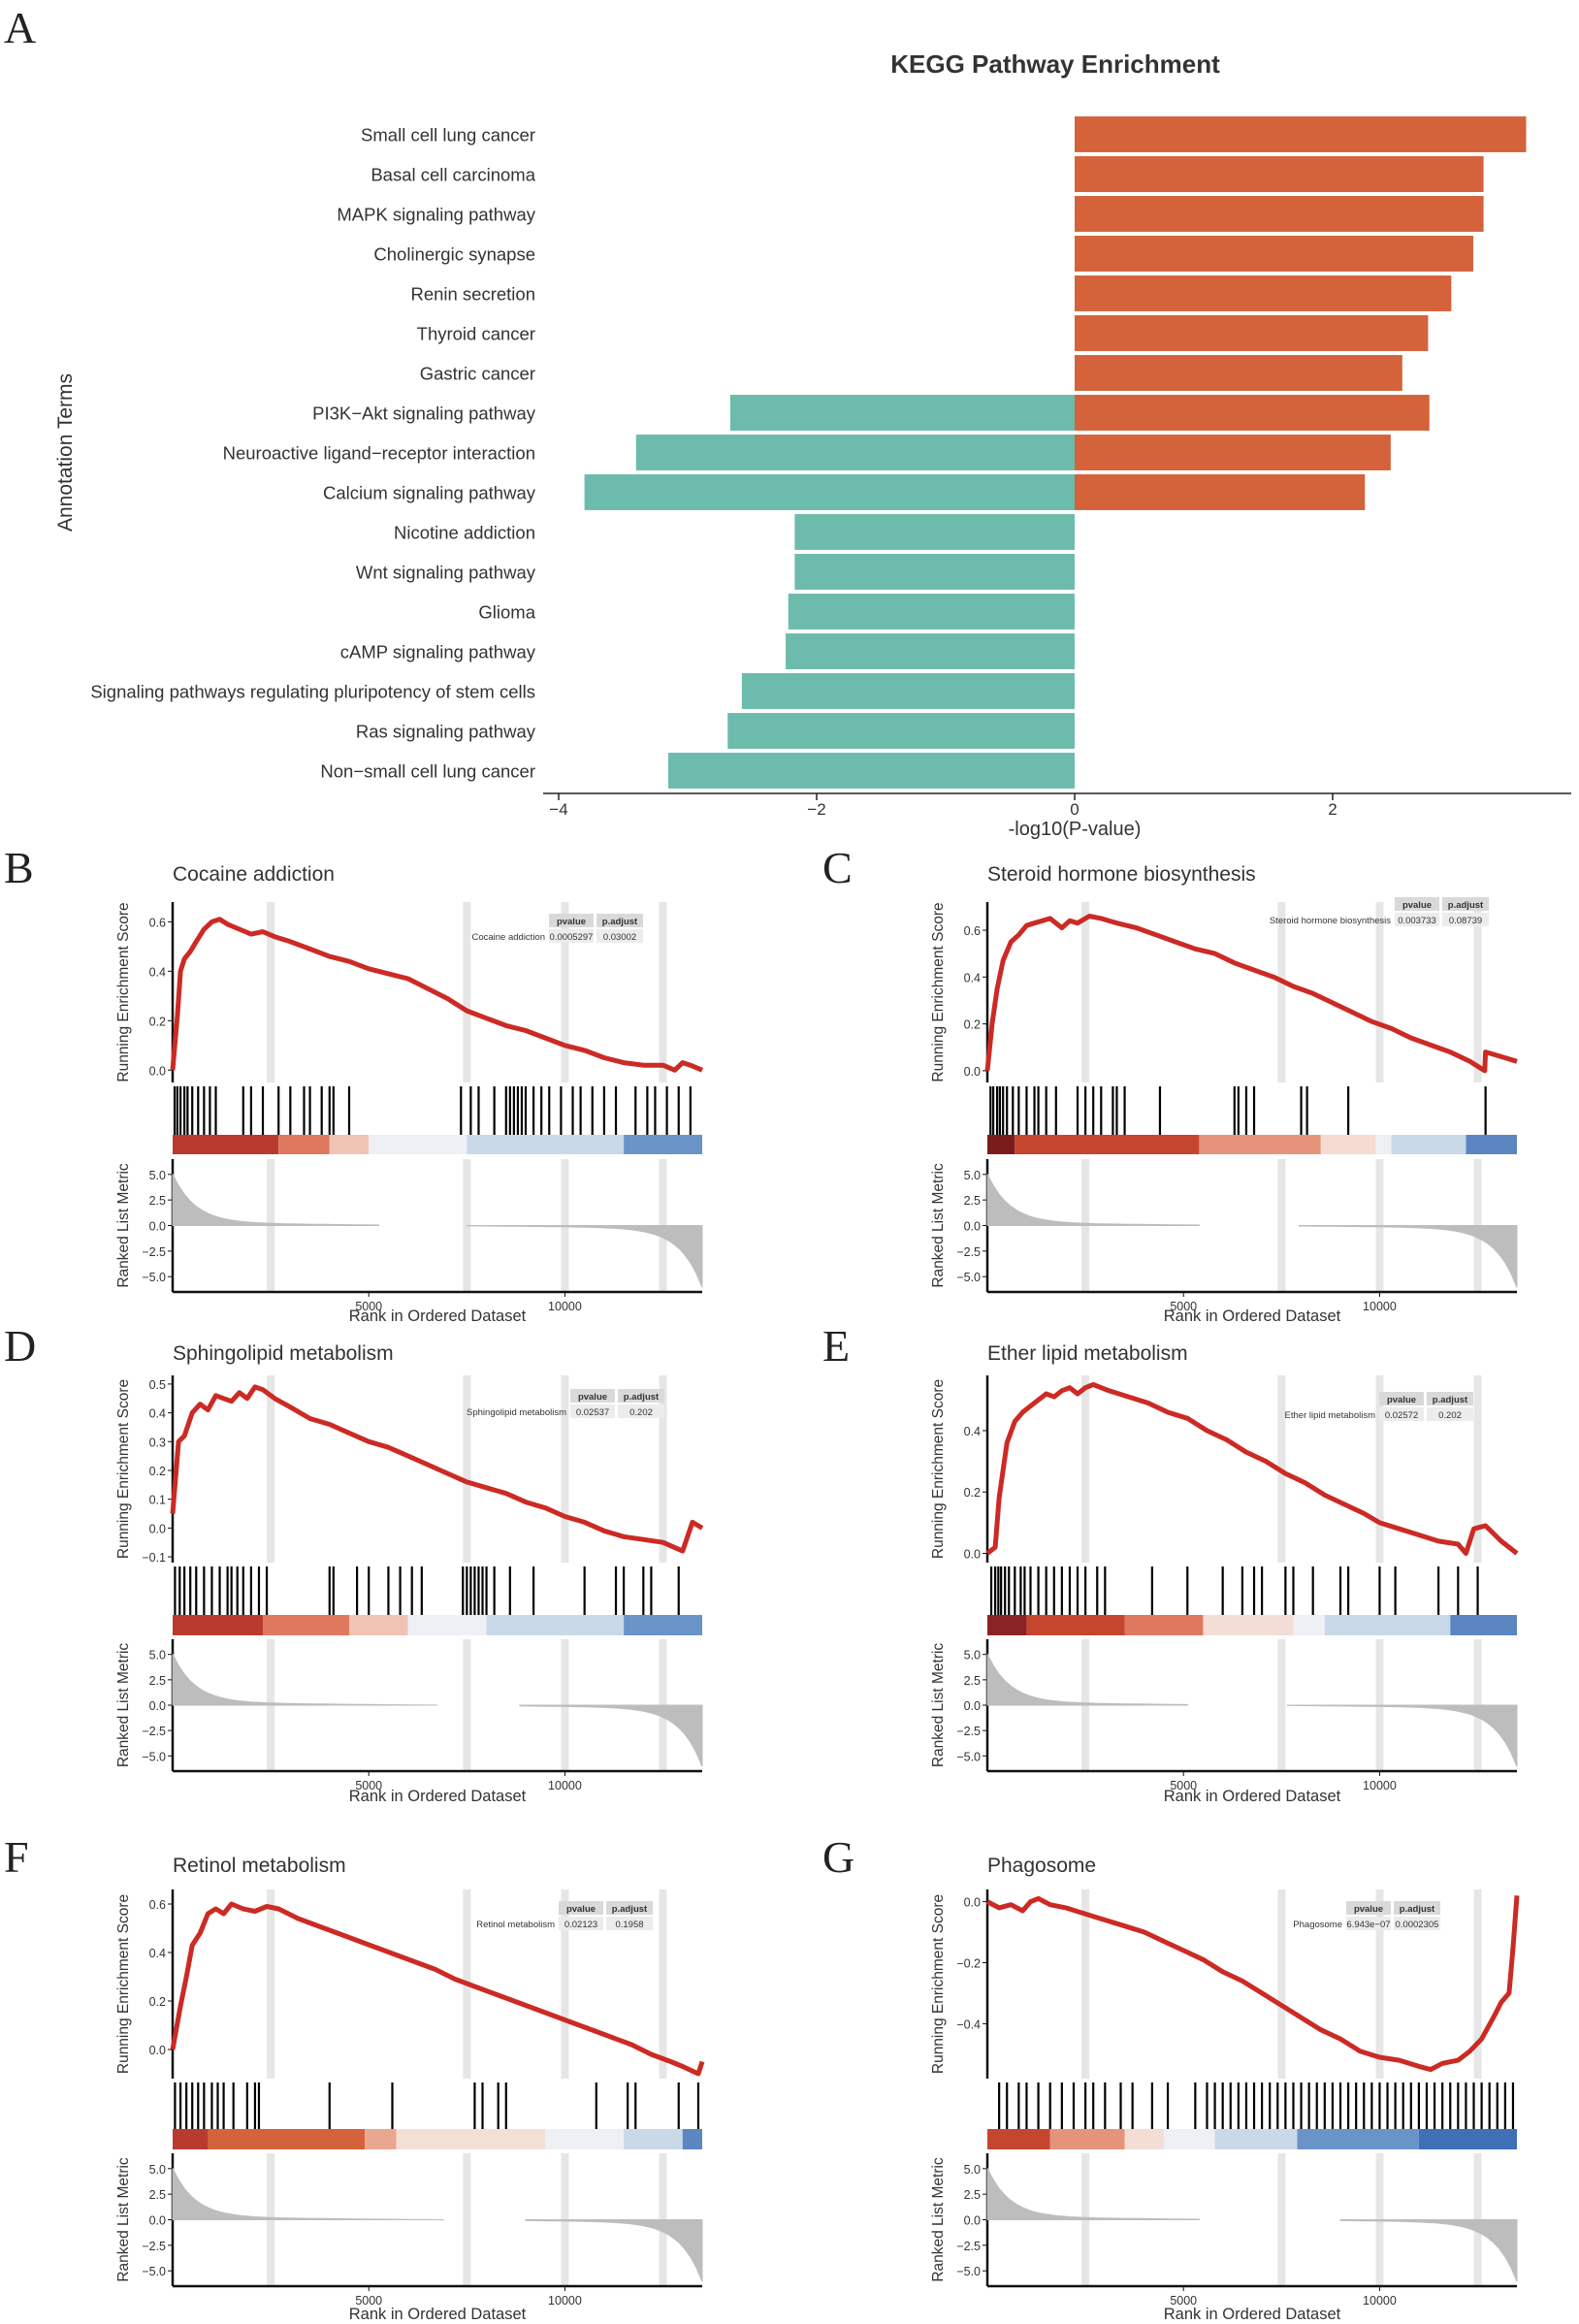  Describe the element at coordinates (1055, 64) in the screenshot. I see `chart-title: KEGG Pathway Enrichment` at that location.